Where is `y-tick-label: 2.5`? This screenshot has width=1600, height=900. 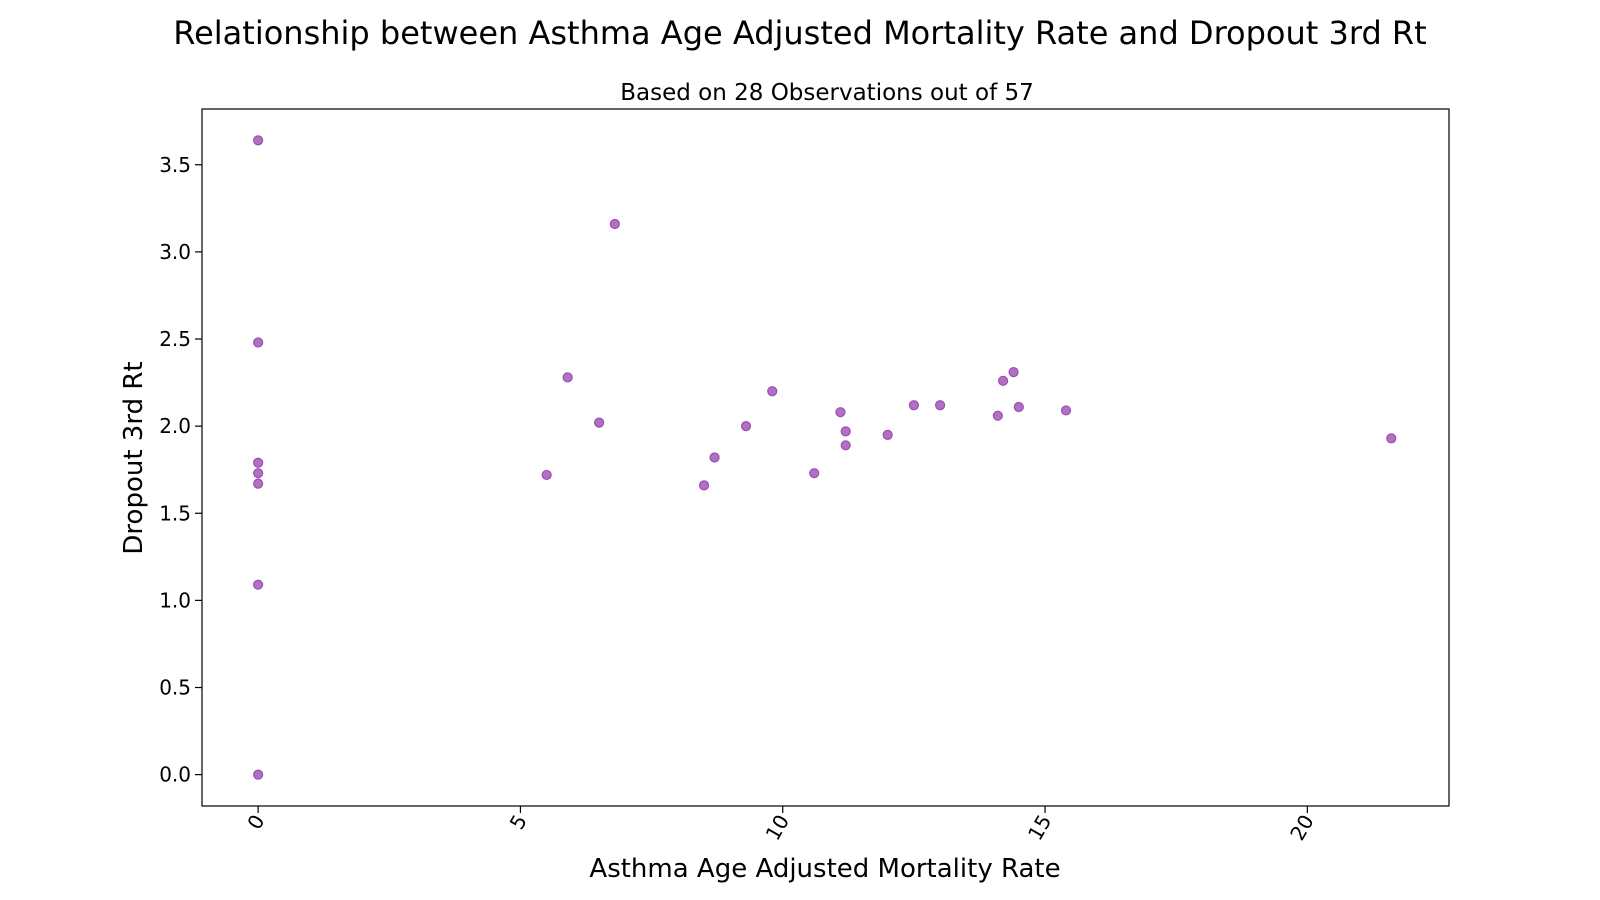
y-tick-label: 2.5 is located at coordinates (175, 339).